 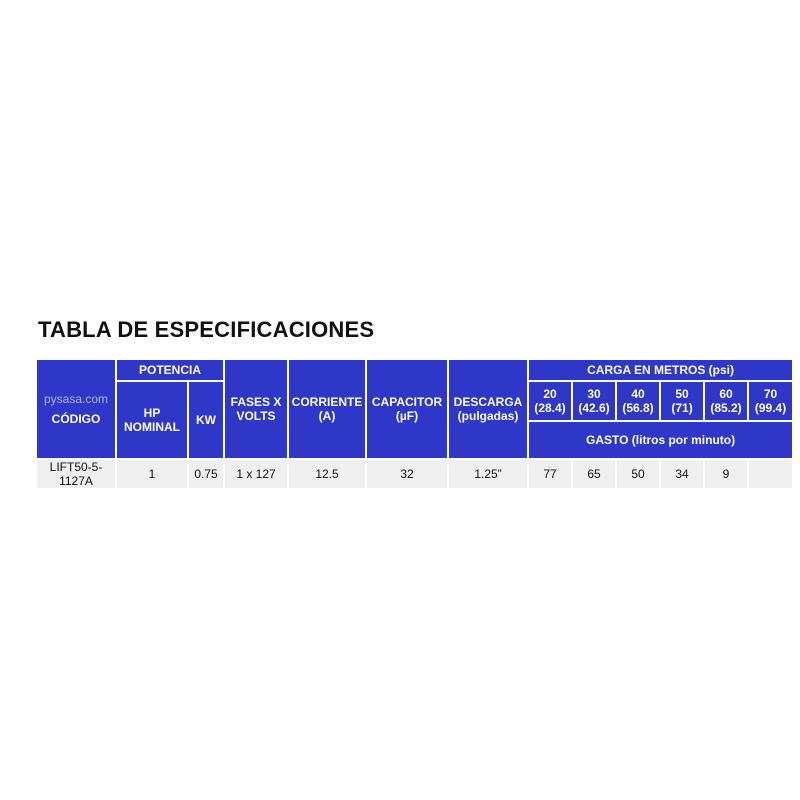 I want to click on table-cell: 50, so click(x=638, y=473).